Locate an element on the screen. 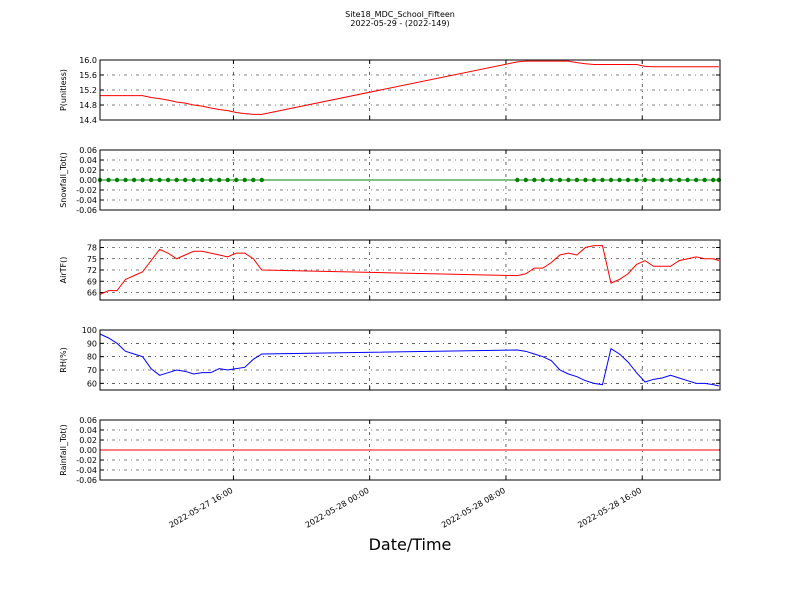 The width and height of the screenshot is (800, 600). y-tick-label: 15.2 is located at coordinates (88, 90).